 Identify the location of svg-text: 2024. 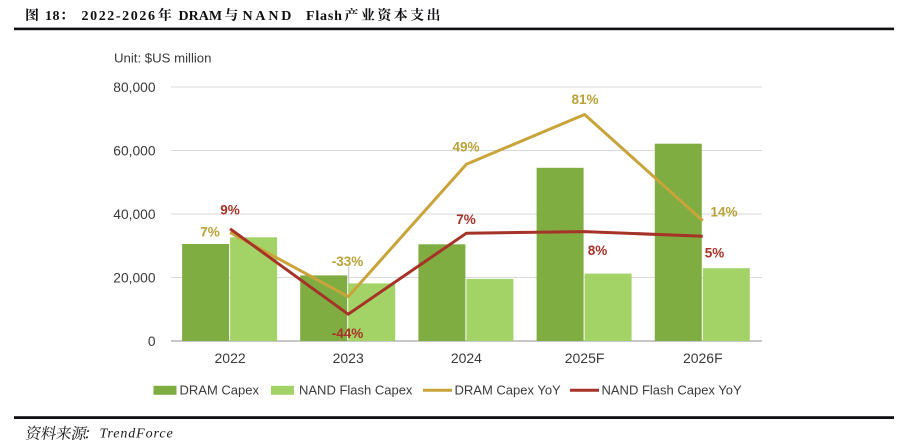
(466, 358).